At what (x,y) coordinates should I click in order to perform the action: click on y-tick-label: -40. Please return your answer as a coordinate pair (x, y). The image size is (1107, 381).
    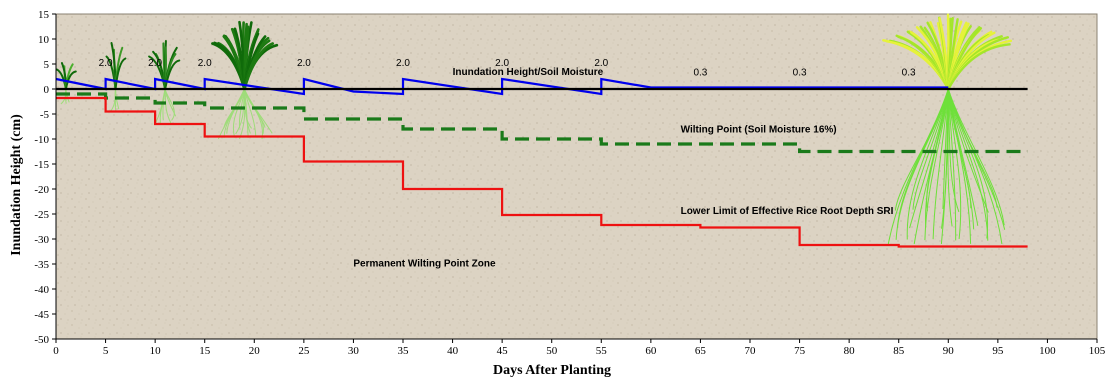
    Looking at the image, I should click on (41, 290).